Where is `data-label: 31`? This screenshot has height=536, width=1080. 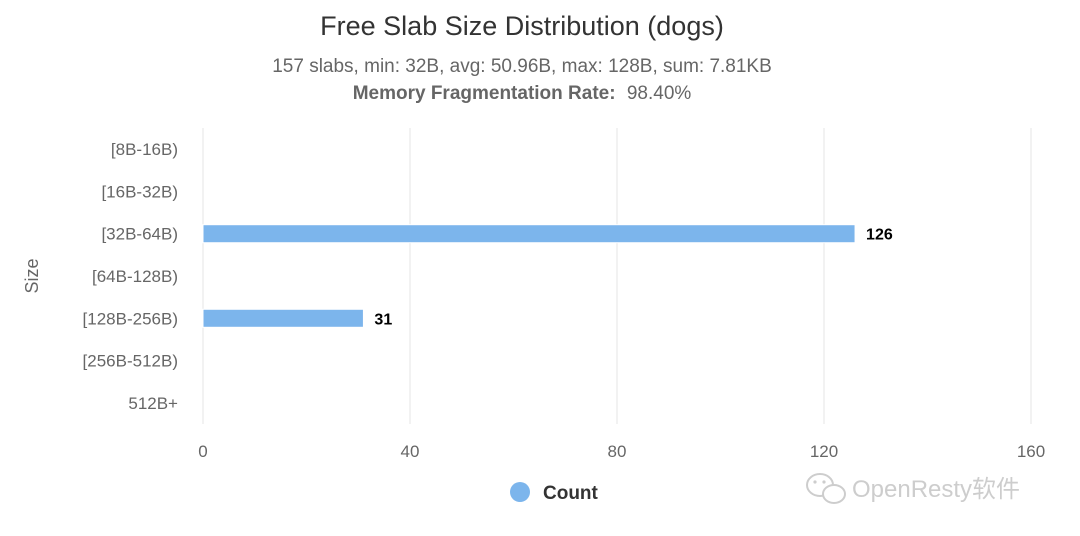
data-label: 31 is located at coordinates (383, 319).